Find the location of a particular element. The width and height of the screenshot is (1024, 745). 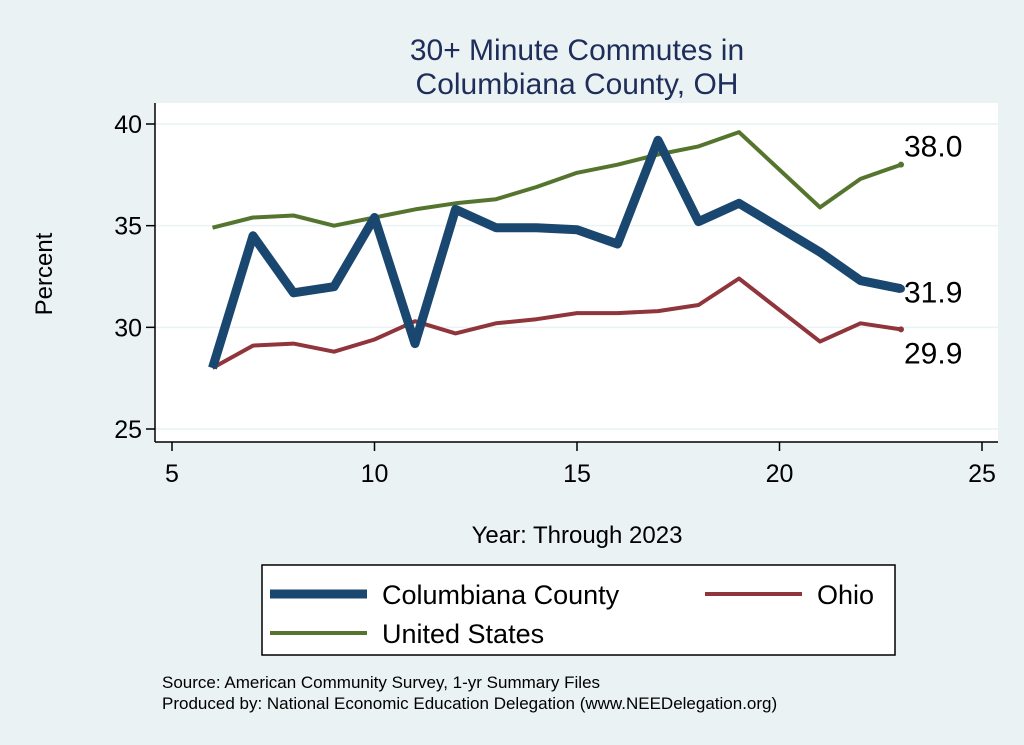

y-tick-label: 30 is located at coordinates (128, 328).